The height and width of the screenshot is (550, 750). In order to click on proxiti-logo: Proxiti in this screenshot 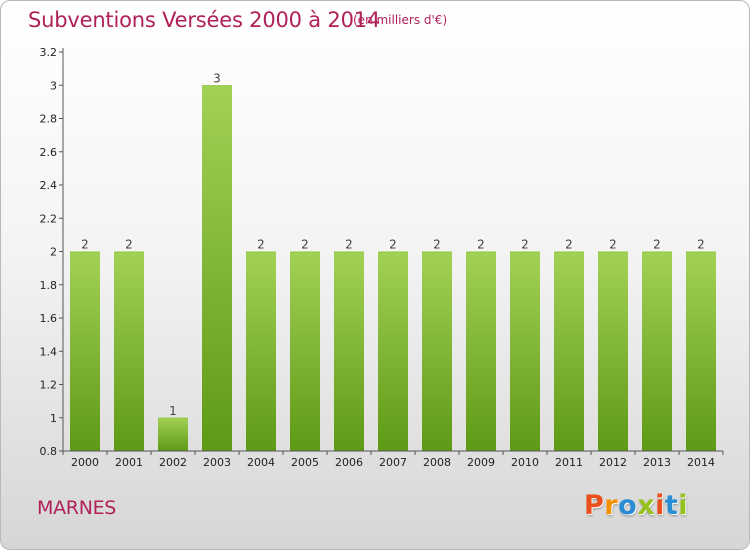, I will do `click(636, 505)`.